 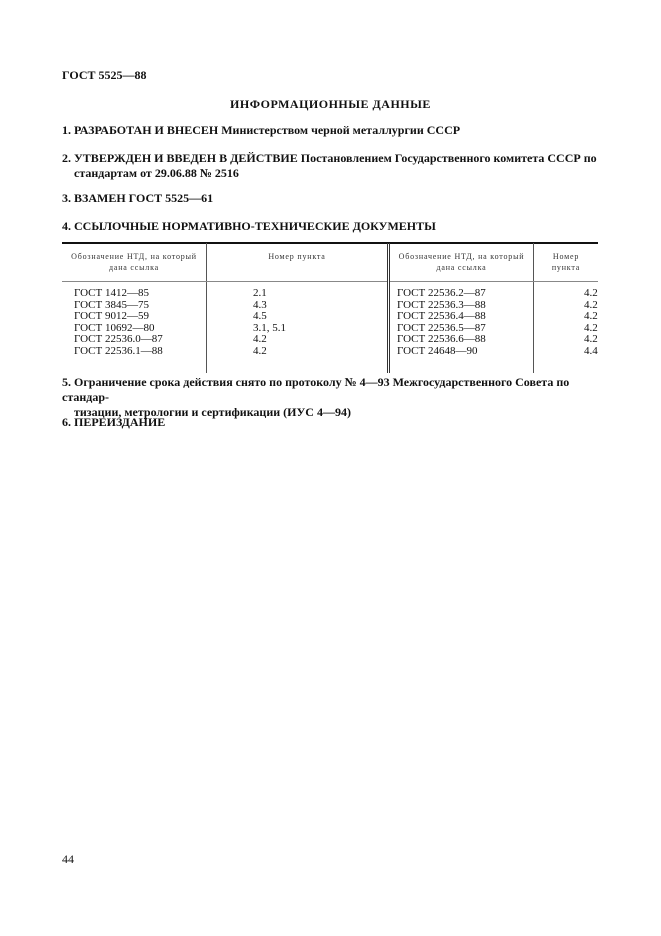 What do you see at coordinates (460, 316) in the screenshot?
I see `cell-ntd-right: ГОСТ 22536.4—88` at bounding box center [460, 316].